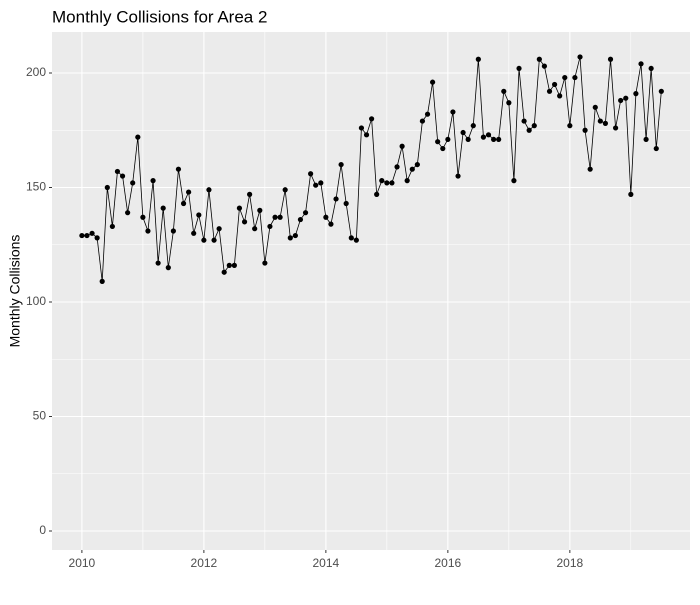 The height and width of the screenshot is (605, 700). I want to click on chart-title: Monthly Collisions for Area 2, so click(159, 16).